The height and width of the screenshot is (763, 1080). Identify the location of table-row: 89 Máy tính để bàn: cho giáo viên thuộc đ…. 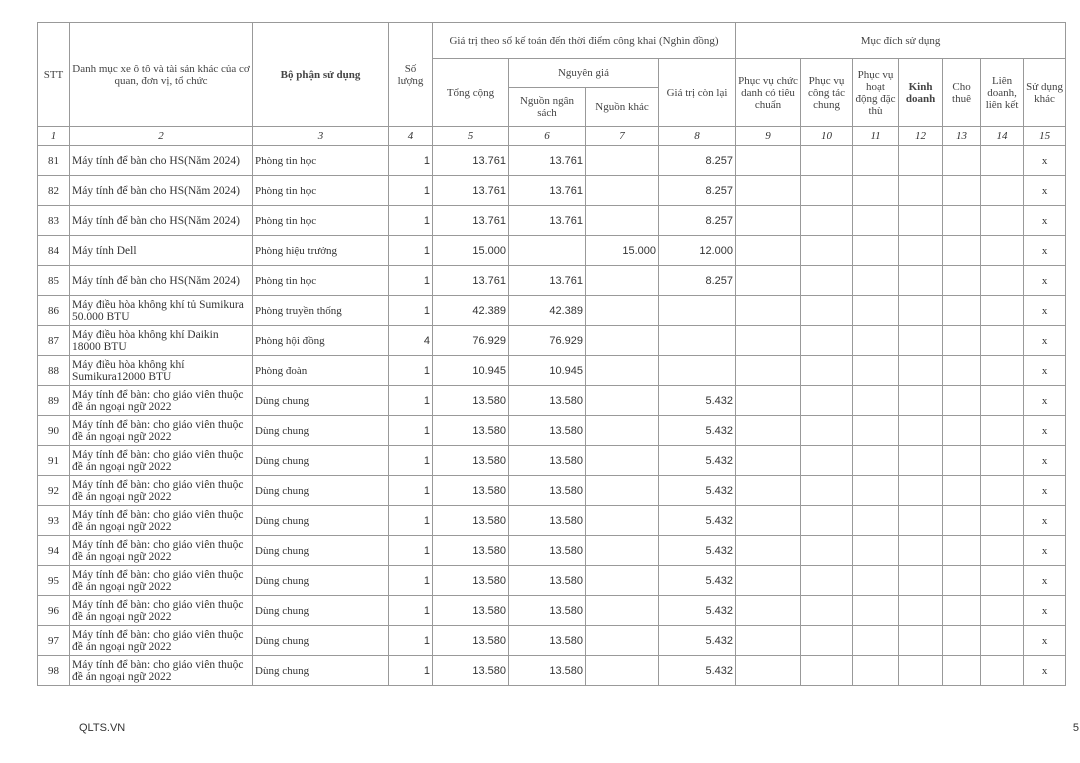
(552, 400).